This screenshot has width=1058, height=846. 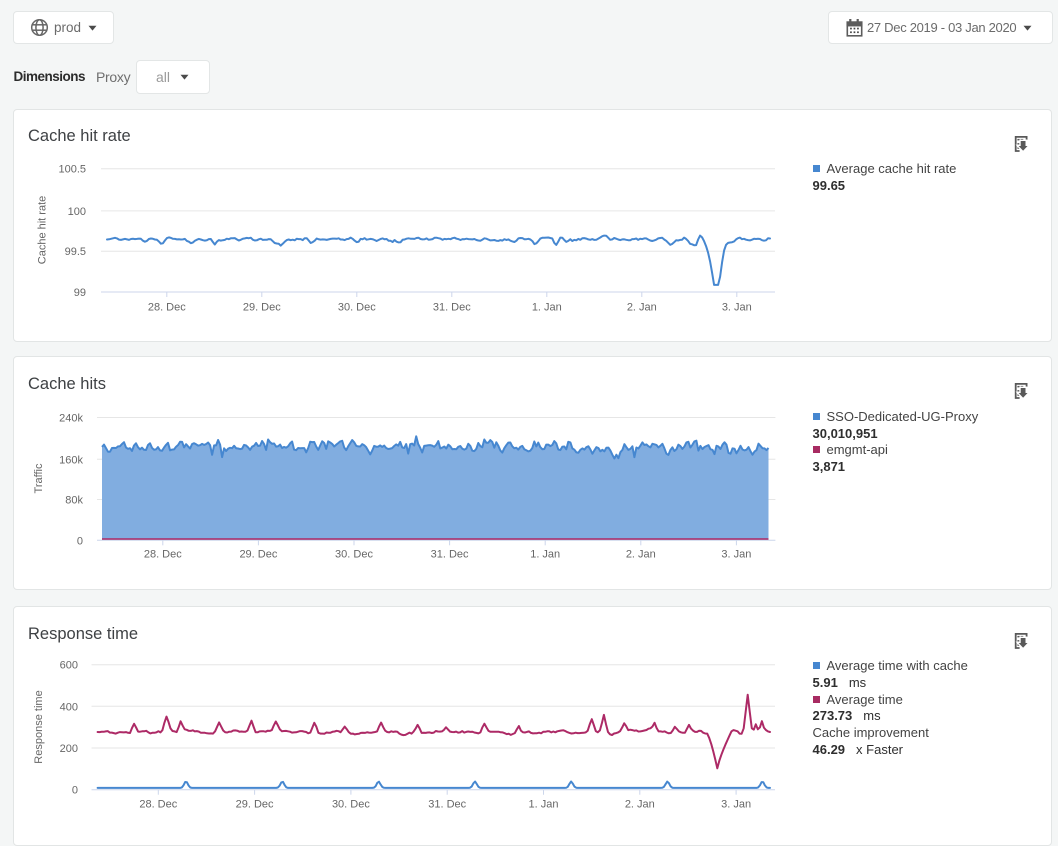 What do you see at coordinates (69, 666) in the screenshot?
I see `svg-text: 600` at bounding box center [69, 666].